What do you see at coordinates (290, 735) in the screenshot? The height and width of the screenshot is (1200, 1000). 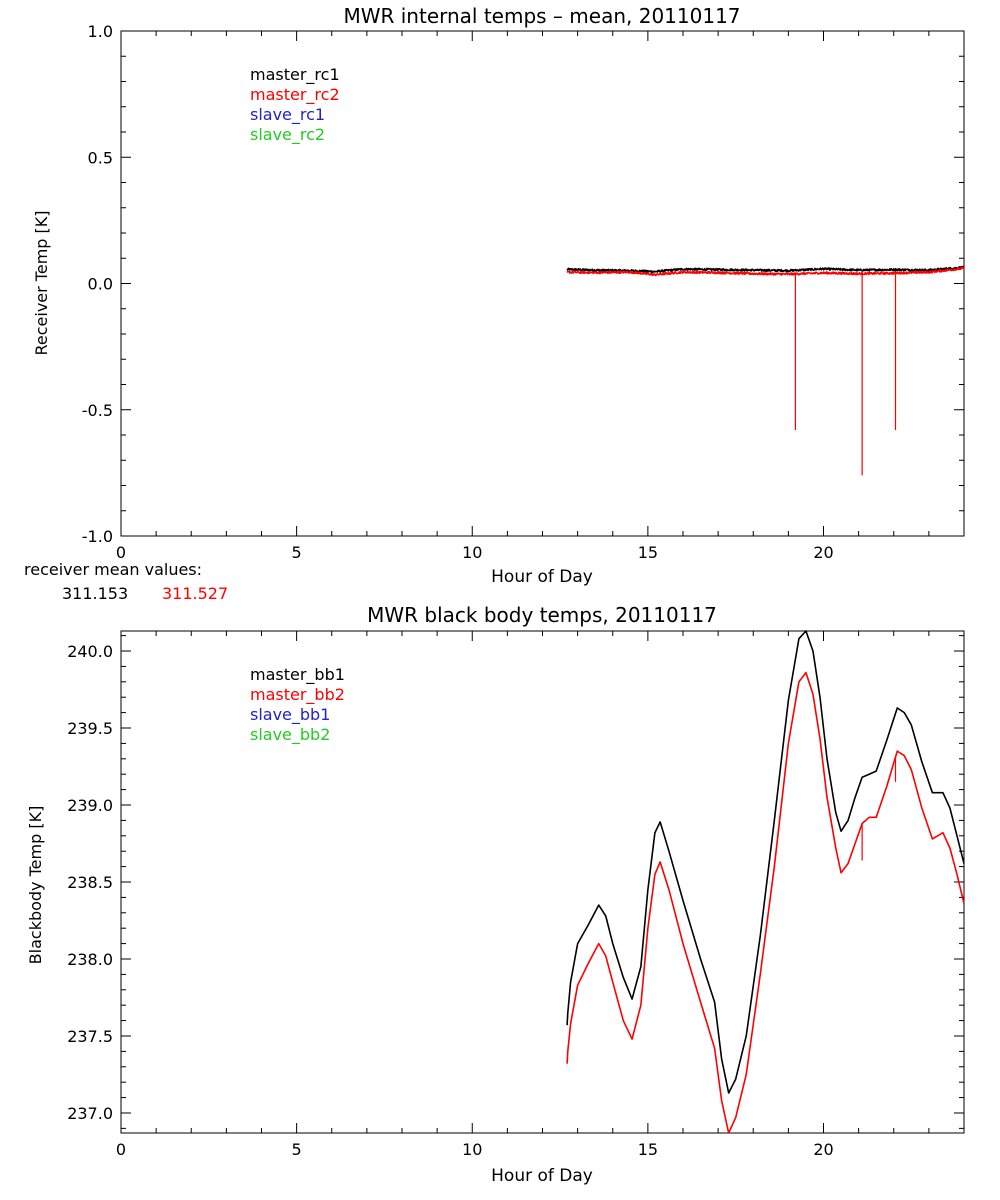 I see `chart2-legend-slave_bb2: slave_bb2` at bounding box center [290, 735].